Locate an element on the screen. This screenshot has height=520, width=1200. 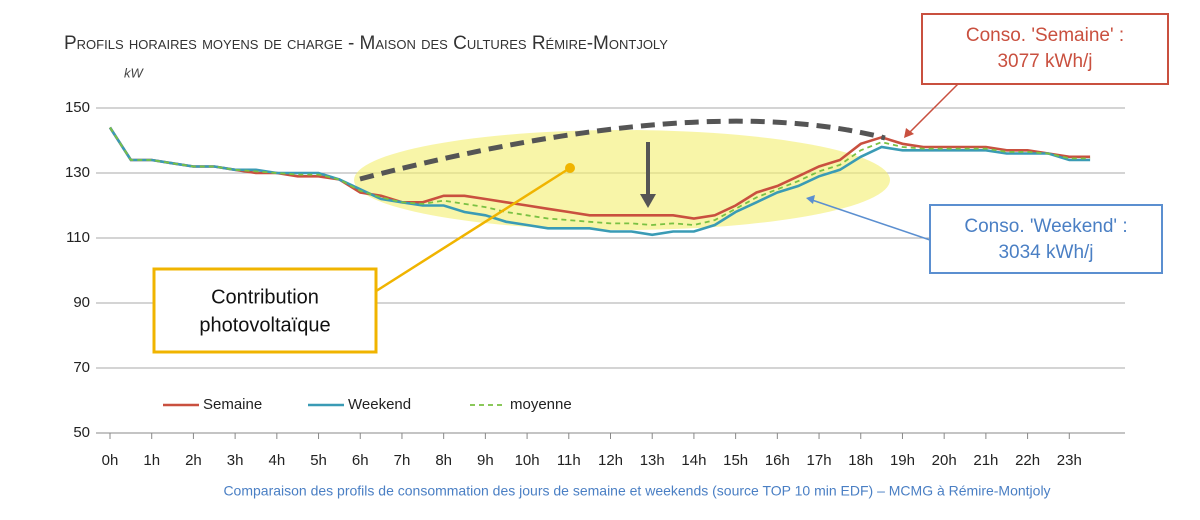
x-tick-label: 1h is located at coordinates (151, 460).